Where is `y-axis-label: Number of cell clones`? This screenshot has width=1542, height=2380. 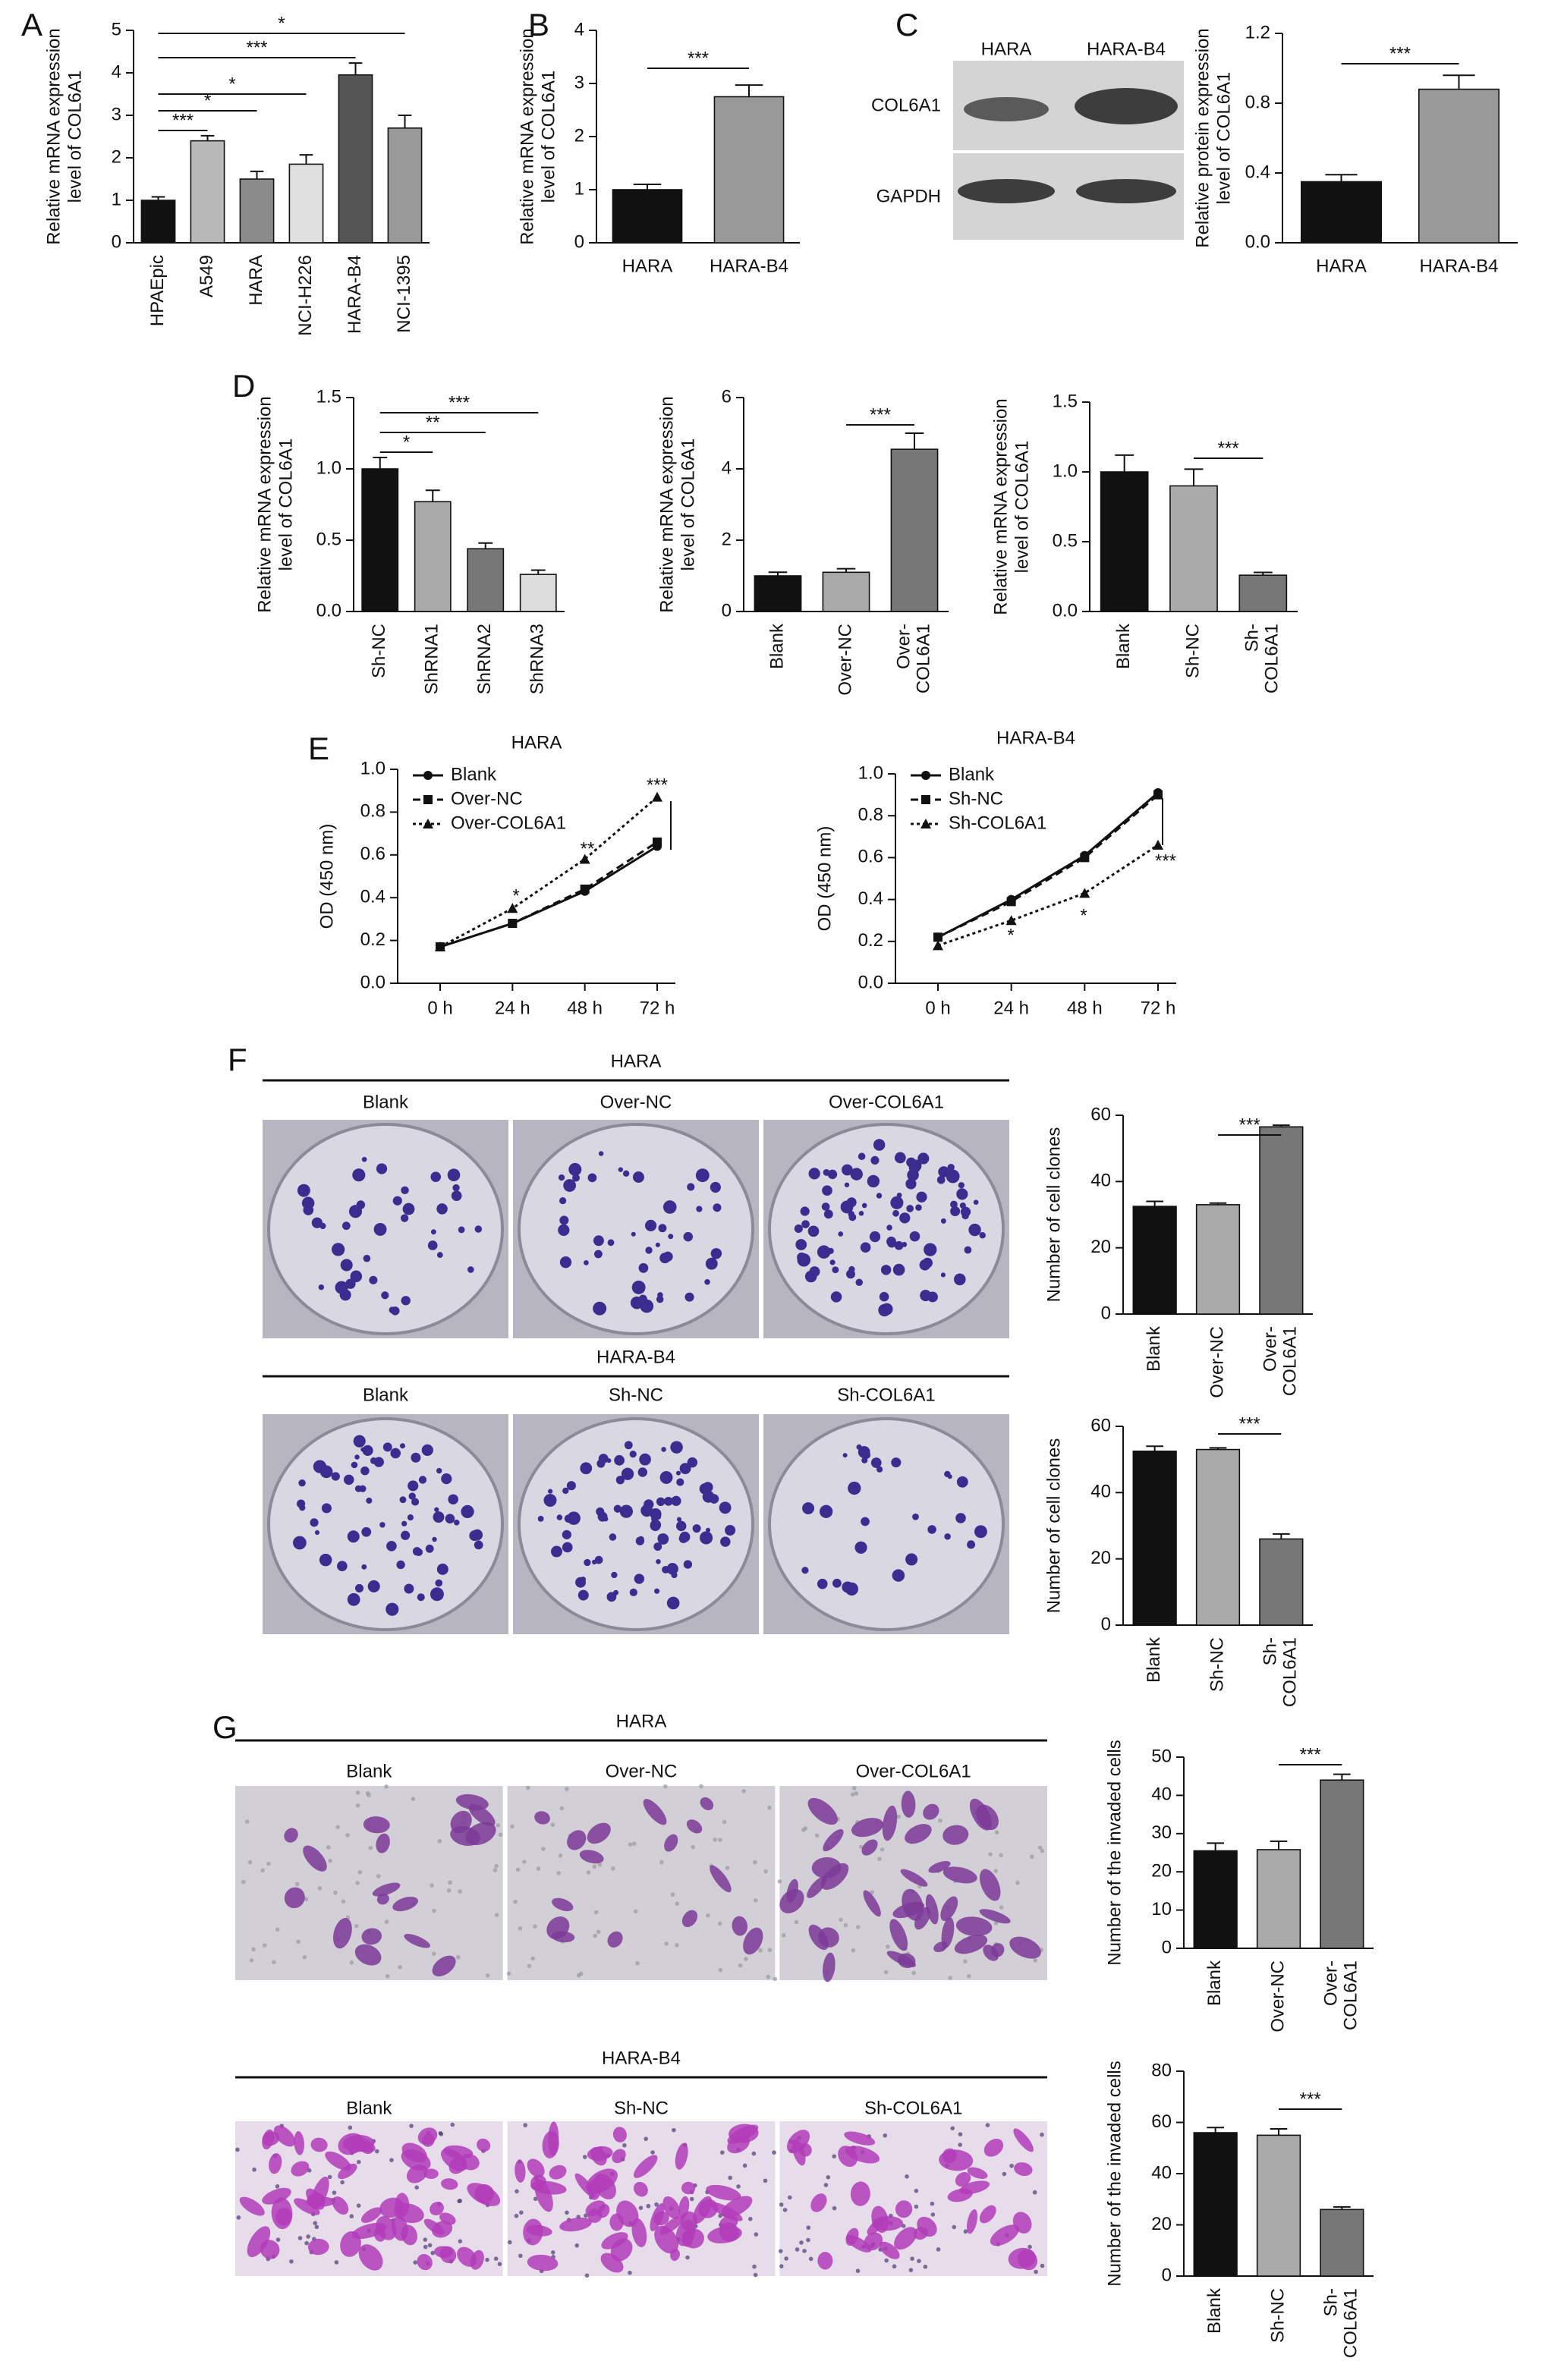 y-axis-label: Number of cell clones is located at coordinates (1053, 1526).